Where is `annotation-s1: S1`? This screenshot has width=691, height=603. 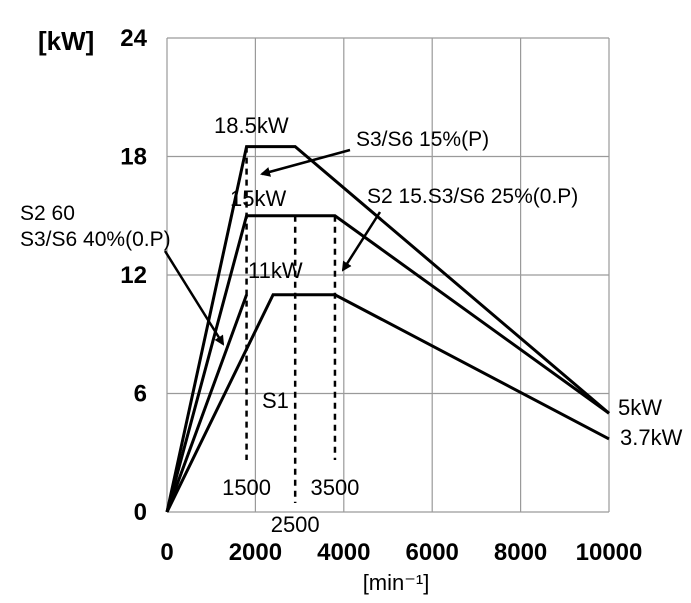
annotation-s1: S1 is located at coordinates (275, 400).